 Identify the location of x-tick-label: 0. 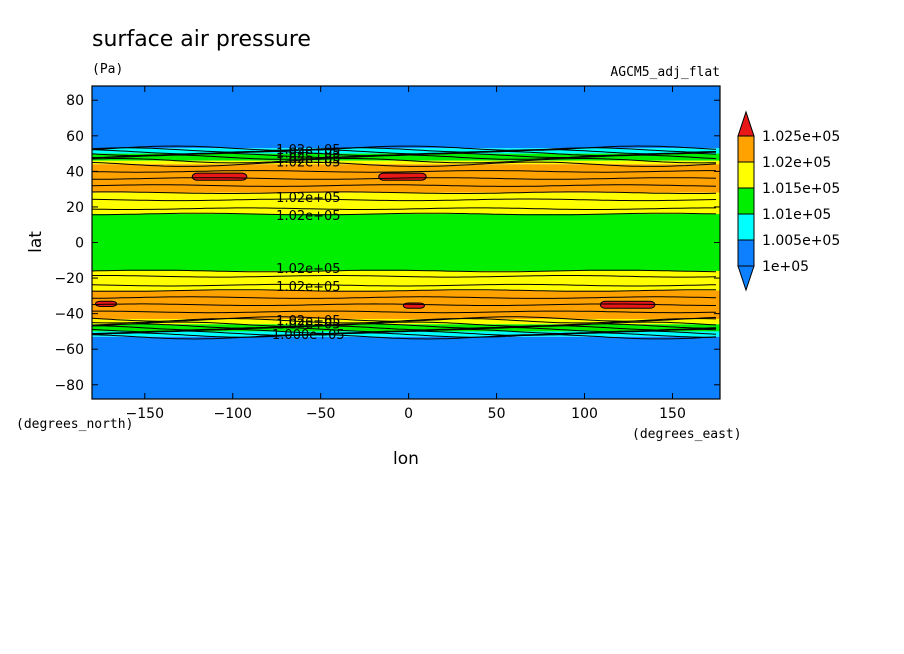
(408, 414).